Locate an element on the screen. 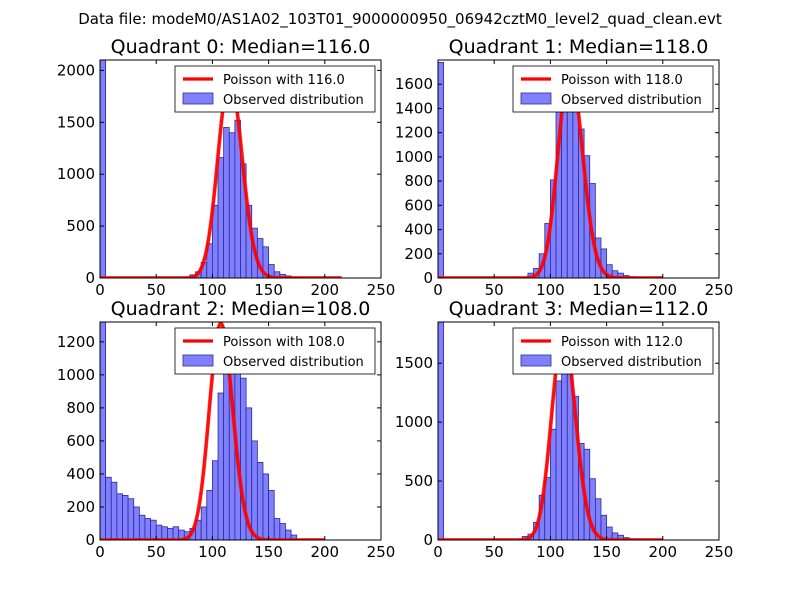 This screenshot has height=600, width=800. legend-box is located at coordinates (613, 89).